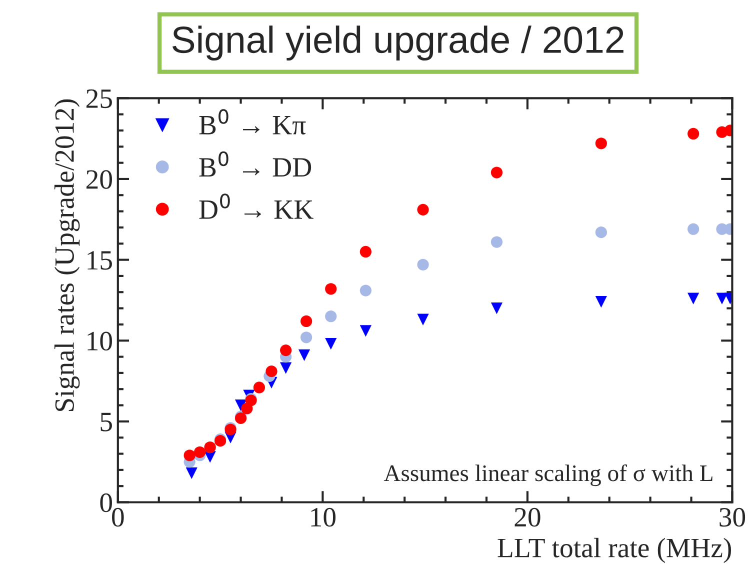 The image size is (751, 574). Describe the element at coordinates (527, 517) in the screenshot. I see `x-tick-label: 20` at that location.